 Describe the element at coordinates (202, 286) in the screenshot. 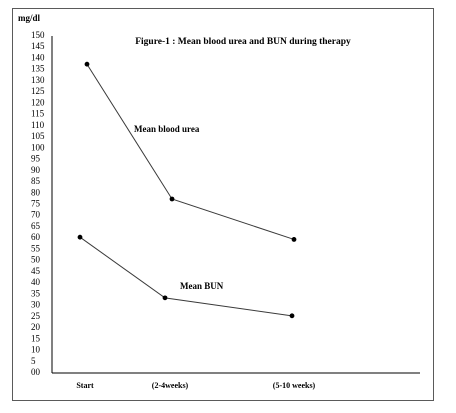

I see `series-label: Mean BUN` at that location.